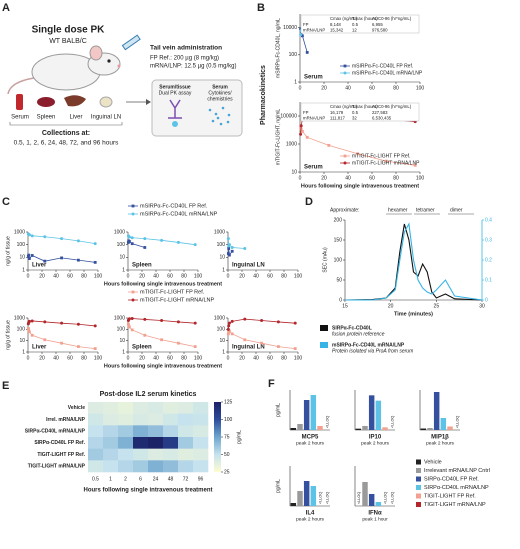  Describe the element at coordinates (271, 384) in the screenshot. I see `panel-label: F` at that location.